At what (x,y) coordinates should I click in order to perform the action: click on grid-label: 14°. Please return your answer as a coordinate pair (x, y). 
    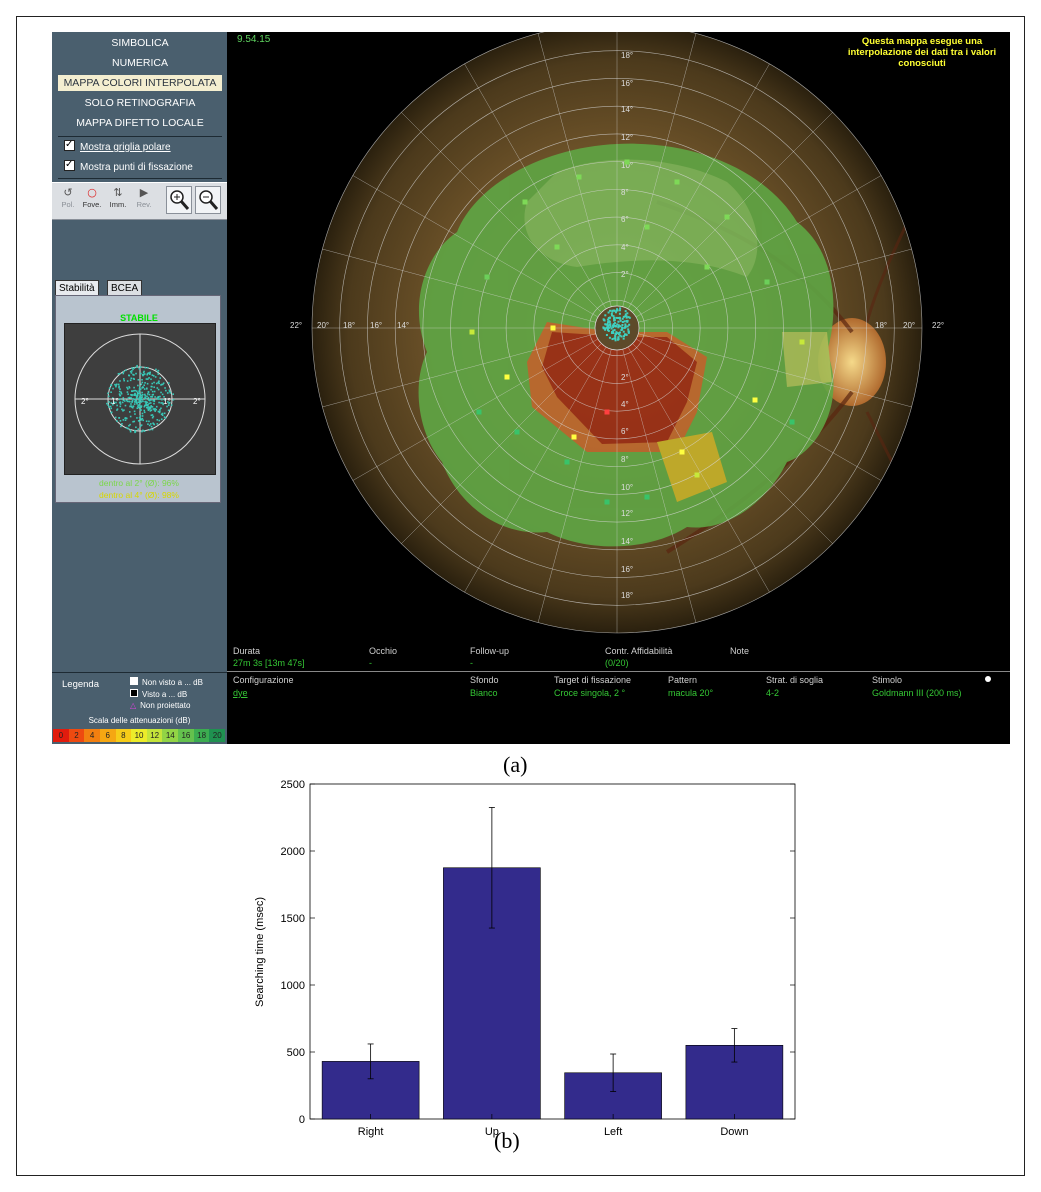
    Looking at the image, I should click on (627, 541).